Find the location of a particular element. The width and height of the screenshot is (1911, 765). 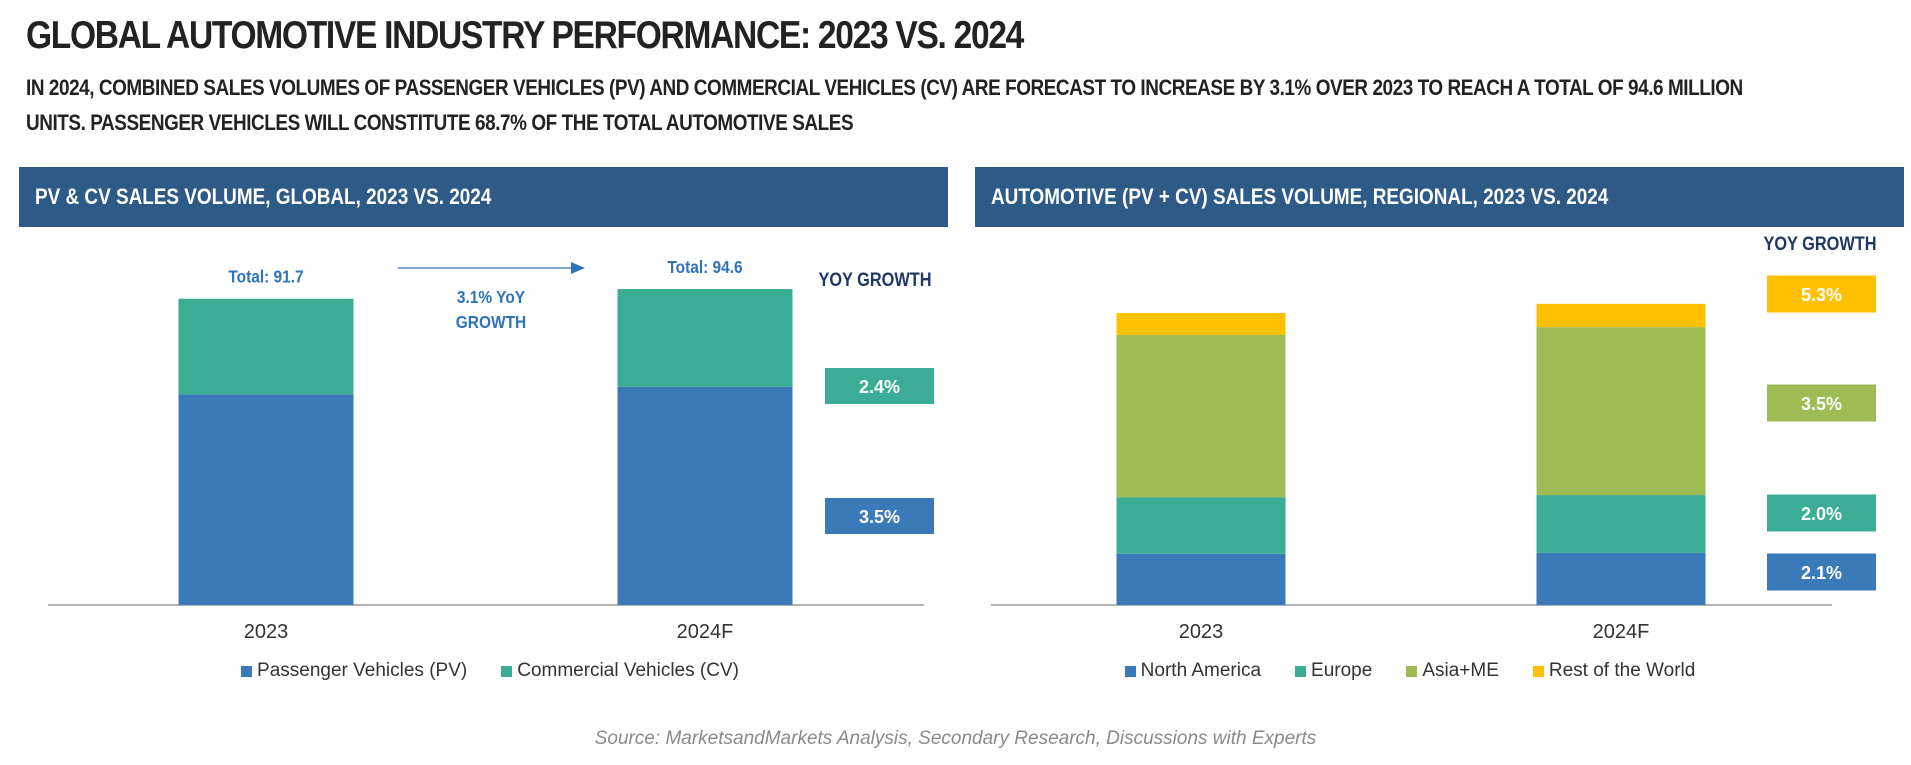

yoy-growth-value: 2.4% is located at coordinates (879, 387).